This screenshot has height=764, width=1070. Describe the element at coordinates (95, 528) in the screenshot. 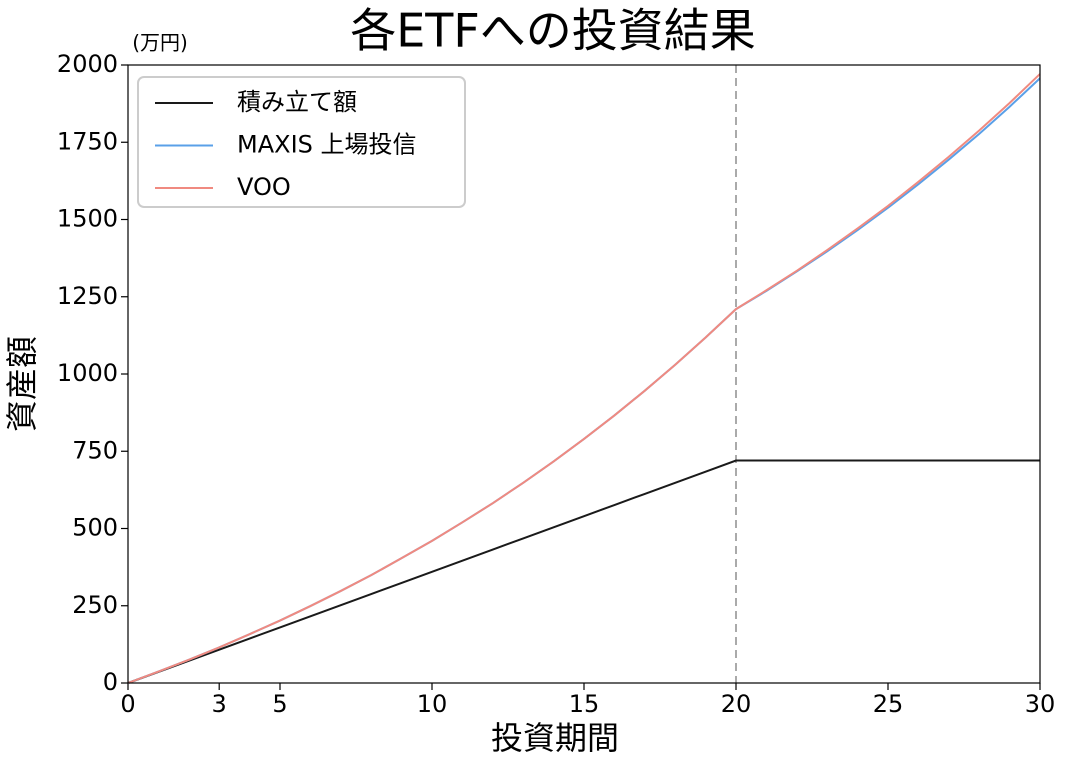

I see `y-tick-label: 500` at that location.